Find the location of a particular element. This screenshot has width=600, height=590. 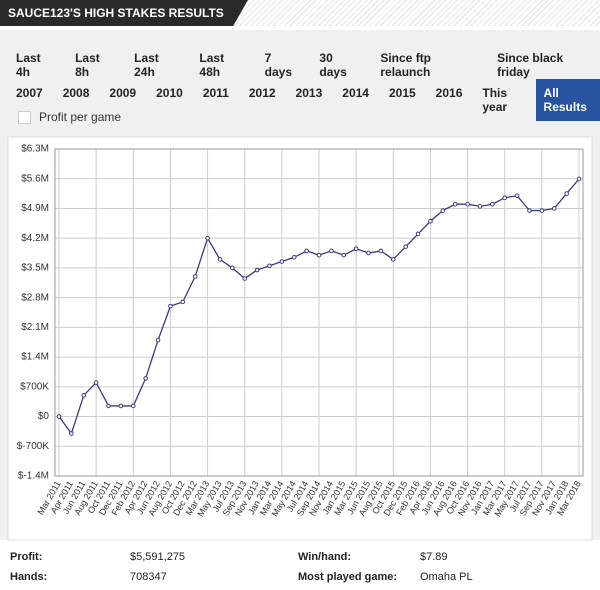

y-tick-label: $-700K is located at coordinates (33, 446).